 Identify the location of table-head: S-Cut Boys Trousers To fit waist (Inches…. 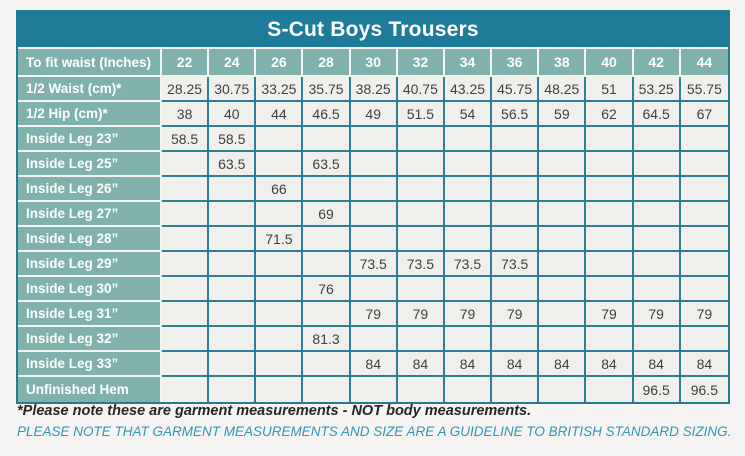
(373, 44).